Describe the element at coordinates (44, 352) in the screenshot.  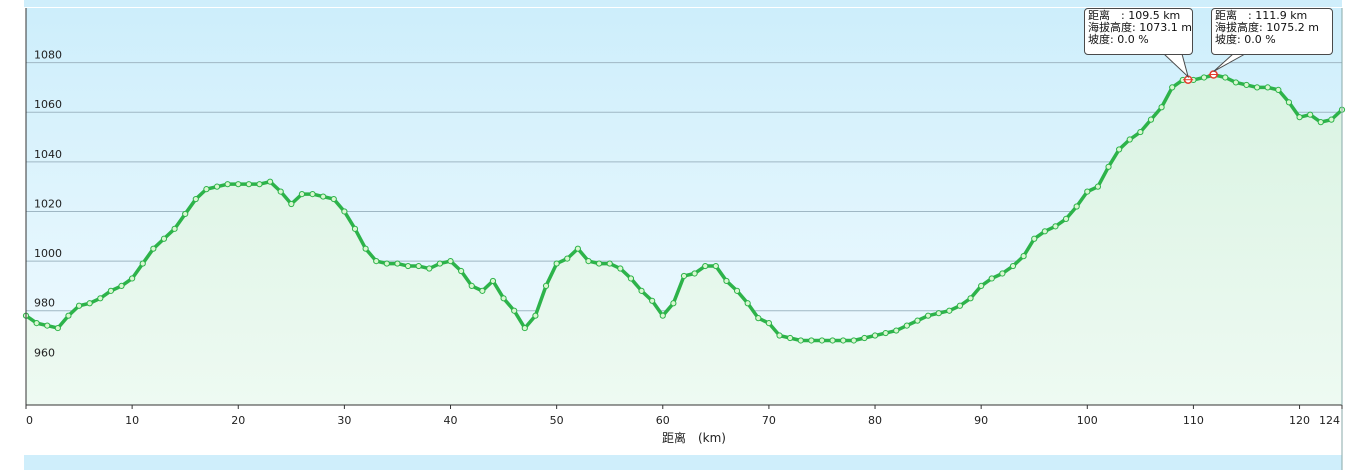
I see `y-tick-label: 960` at that location.